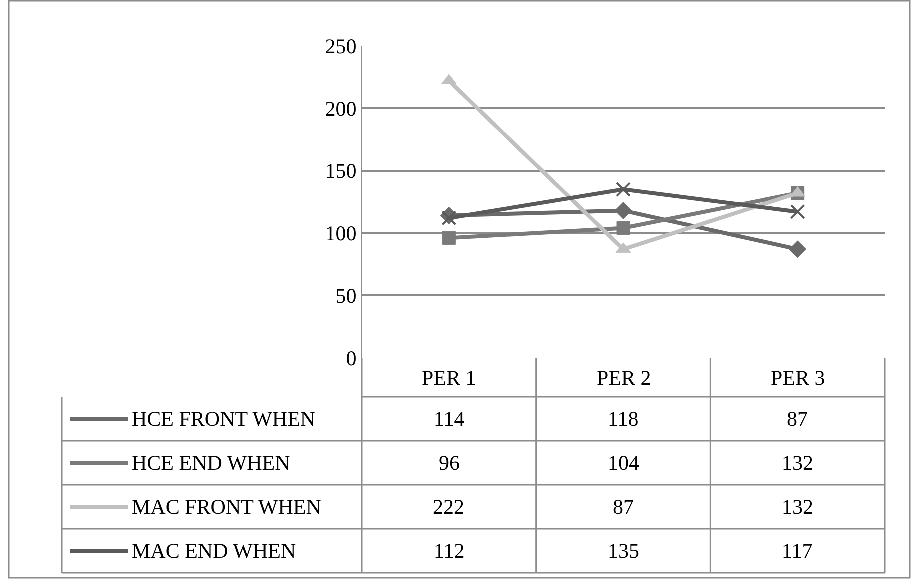 This screenshot has height=579, width=912. I want to click on x-tick-label: PER 1, so click(449, 378).